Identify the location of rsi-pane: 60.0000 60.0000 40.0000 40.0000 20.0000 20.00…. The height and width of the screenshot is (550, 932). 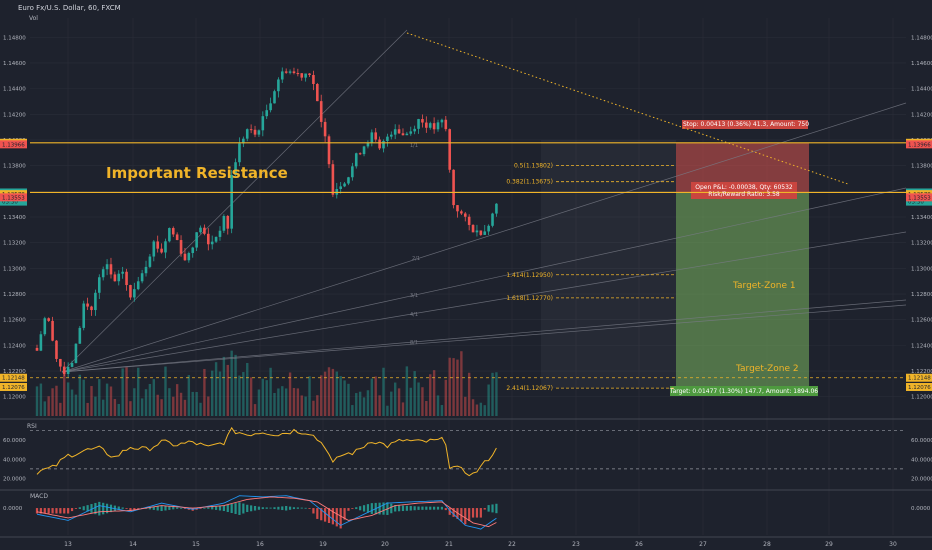
(466, 450).